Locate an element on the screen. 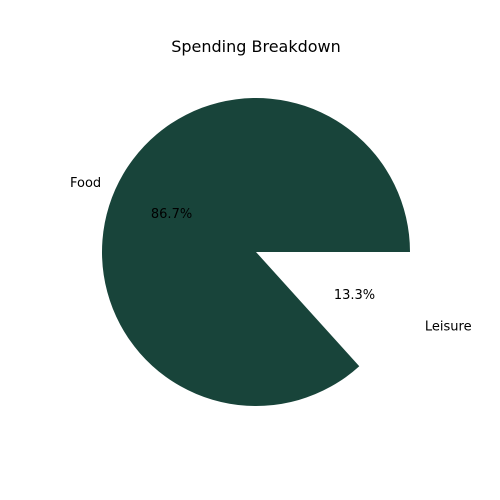 This screenshot has width=500, height=500. pie-pct-label-leisure: 13.3% is located at coordinates (354, 295).